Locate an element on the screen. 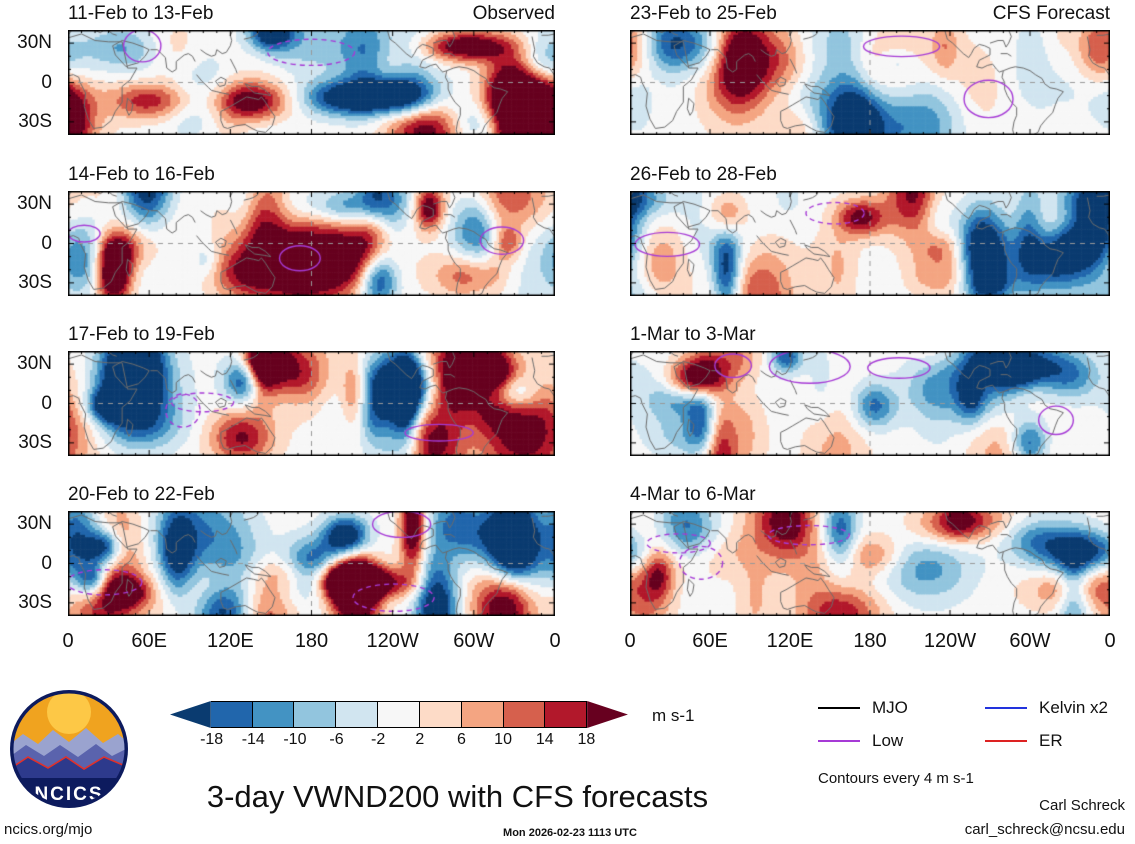  panel-title: 26-Feb to 28-Feb is located at coordinates (703, 174).